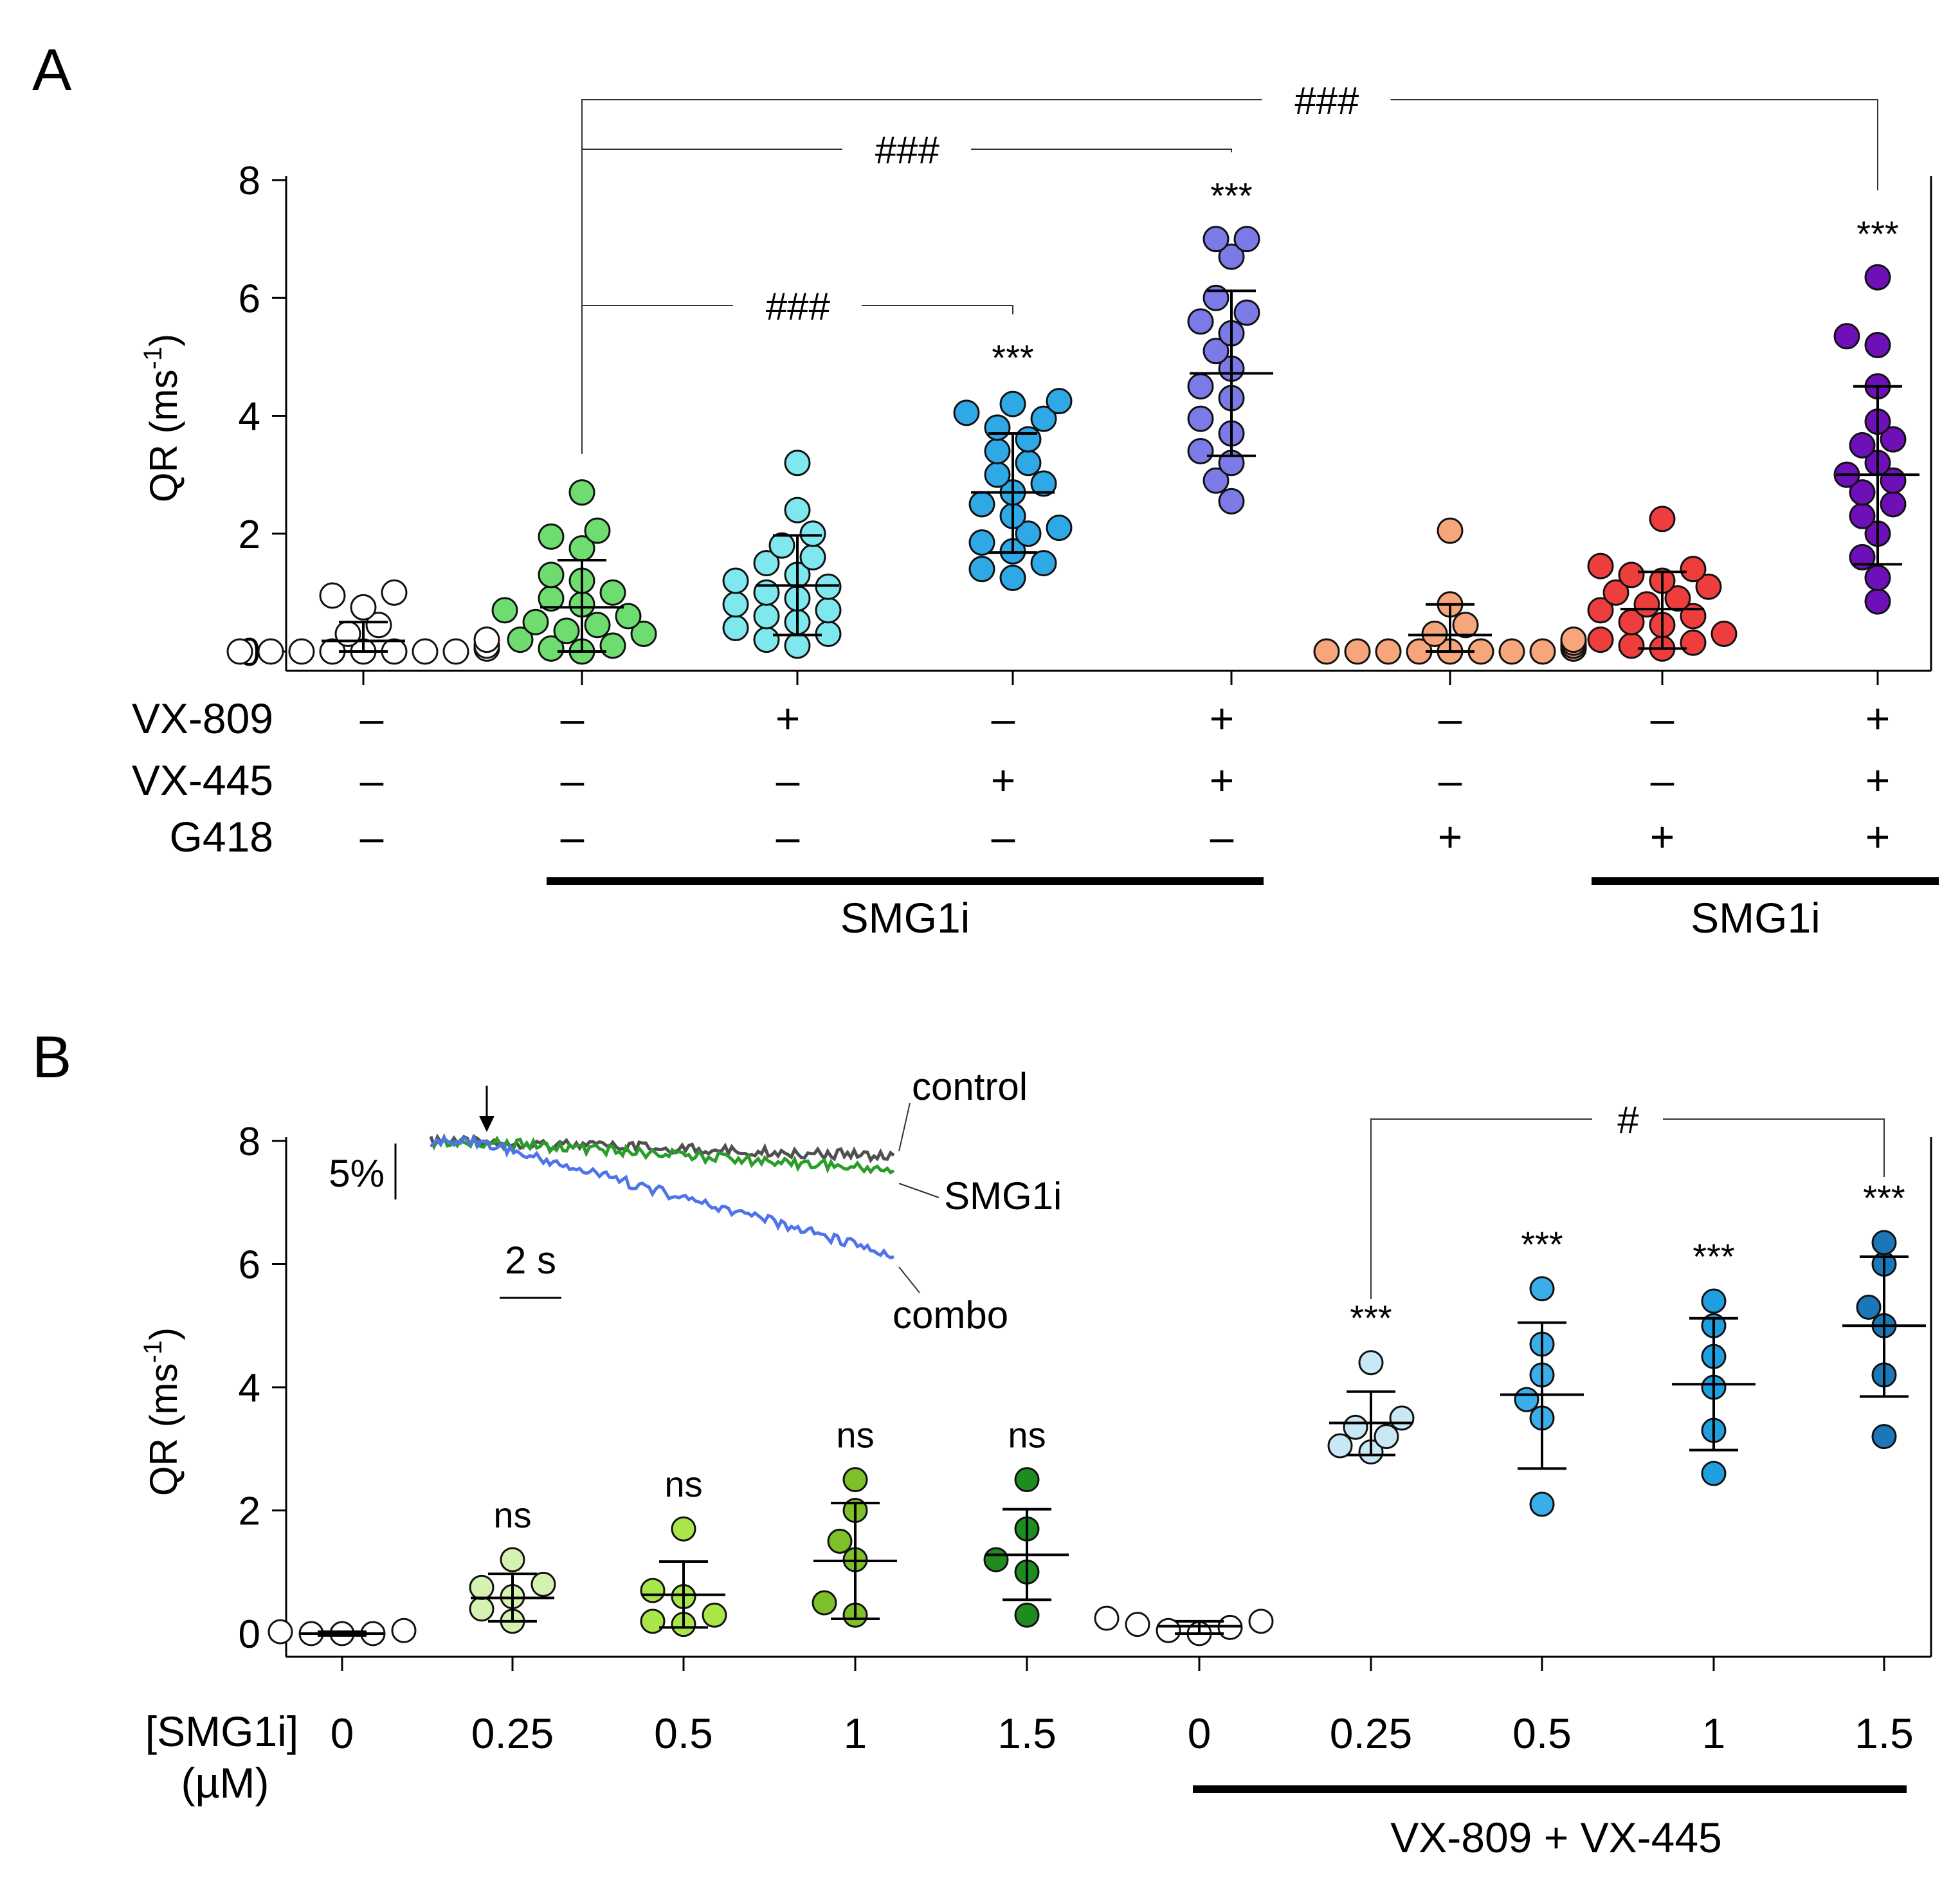 The image size is (1960, 1878). I want to click on inset-trace-label: control, so click(970, 1086).